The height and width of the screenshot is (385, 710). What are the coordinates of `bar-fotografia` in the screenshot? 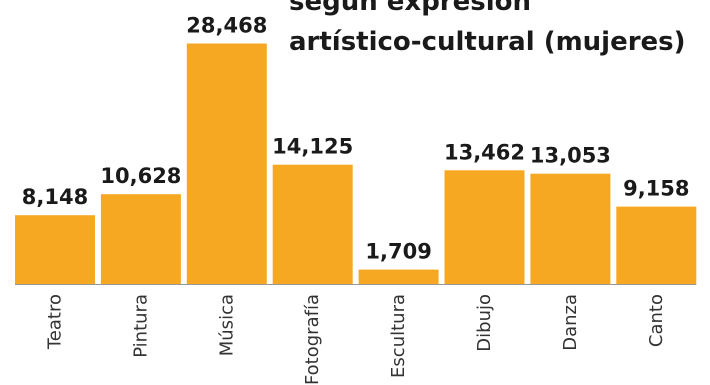 It's located at (312, 224).